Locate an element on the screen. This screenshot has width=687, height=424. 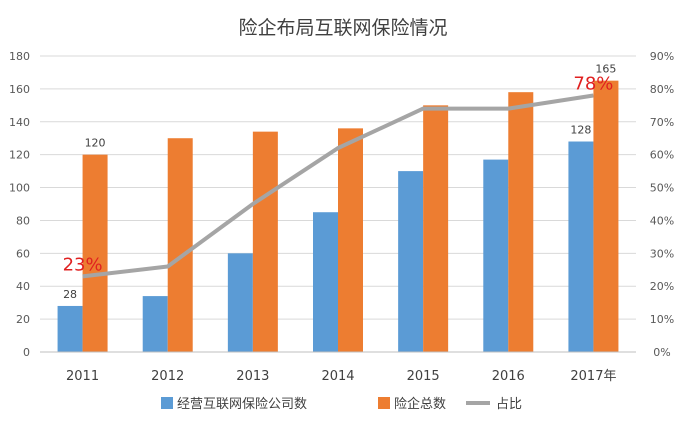
y-right-tick-label: 90% is located at coordinates (662, 56).